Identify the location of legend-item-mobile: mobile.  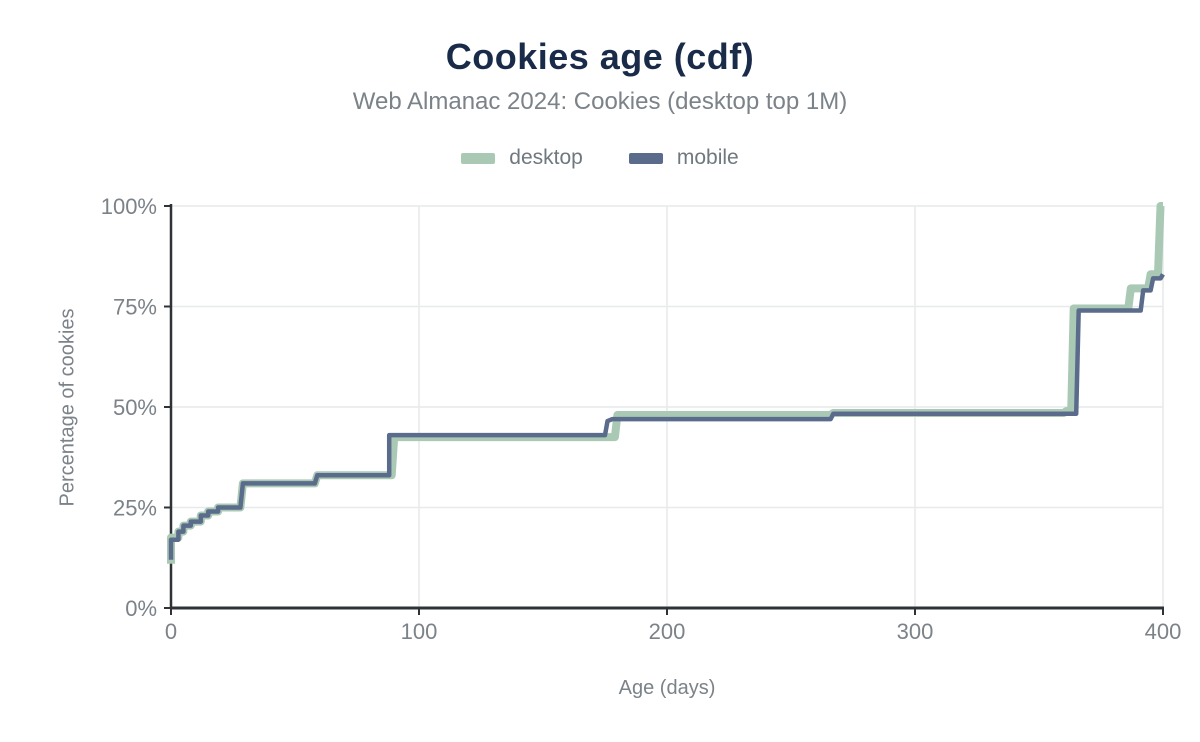
(683, 158).